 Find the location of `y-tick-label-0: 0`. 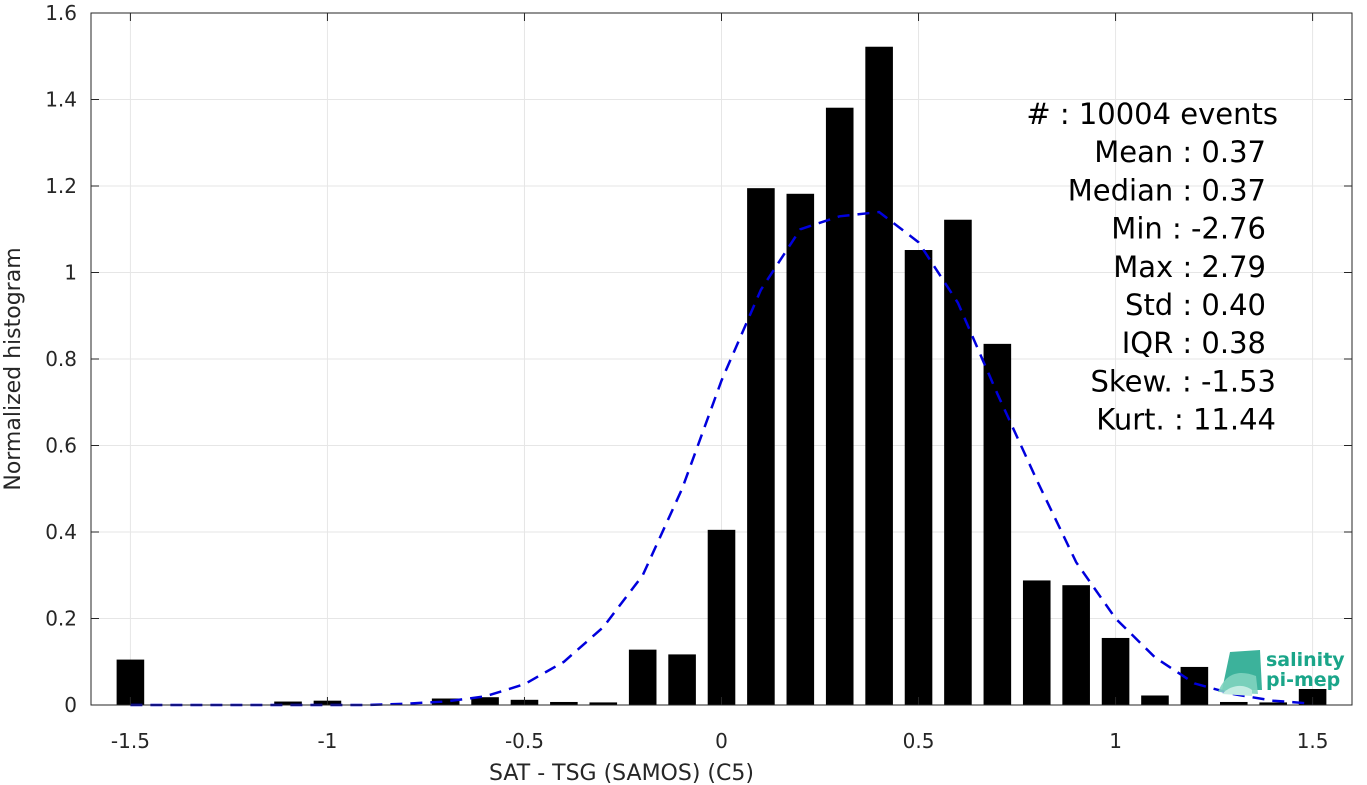

y-tick-label-0: 0 is located at coordinates (70, 705).